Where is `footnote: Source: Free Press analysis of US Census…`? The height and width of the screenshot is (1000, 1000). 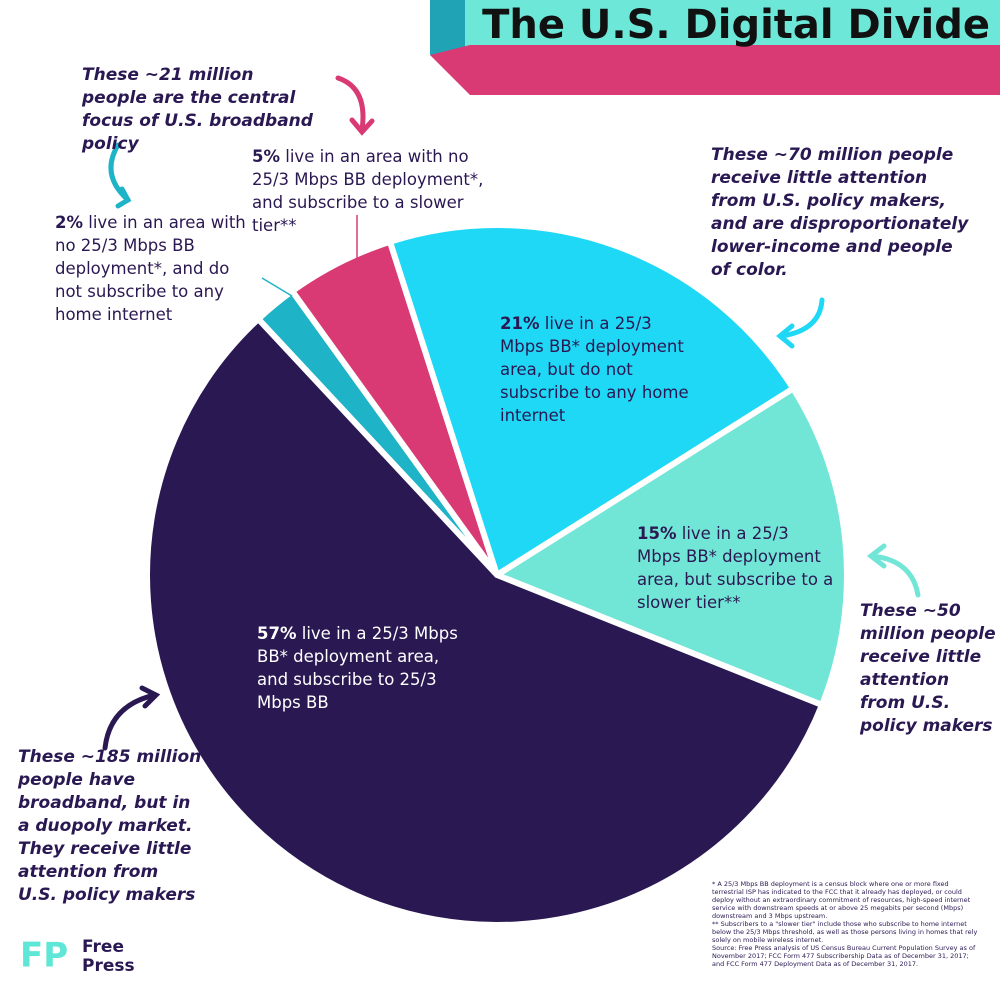
footnote: Source: Free Press analysis of US Census… is located at coordinates (844, 956).